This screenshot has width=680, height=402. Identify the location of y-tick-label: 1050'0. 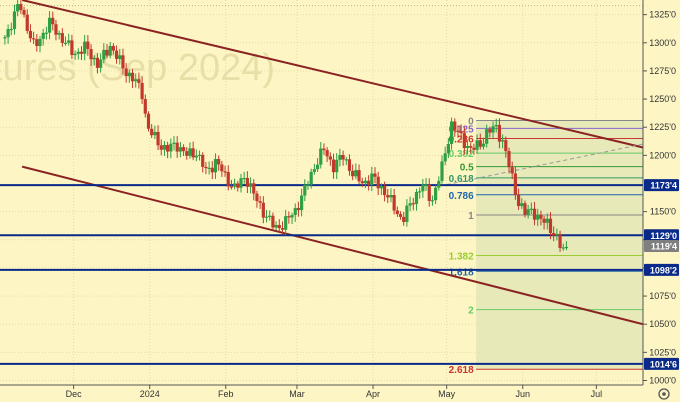
(662, 324).